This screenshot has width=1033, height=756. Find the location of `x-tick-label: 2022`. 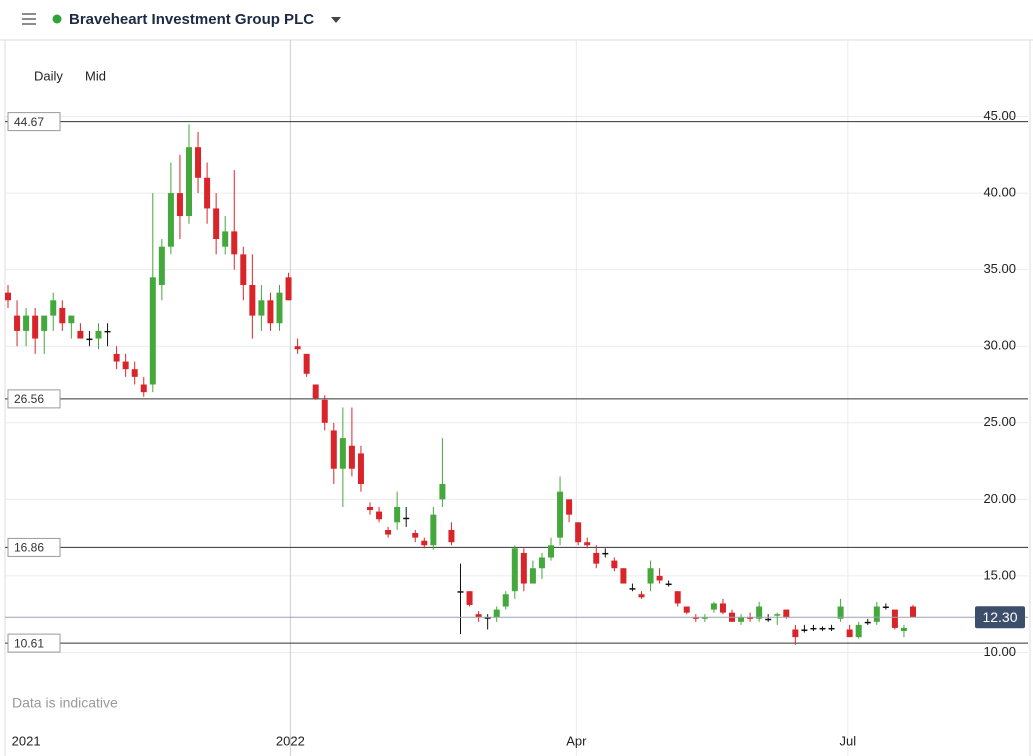

x-tick-label: 2022 is located at coordinates (290, 740).